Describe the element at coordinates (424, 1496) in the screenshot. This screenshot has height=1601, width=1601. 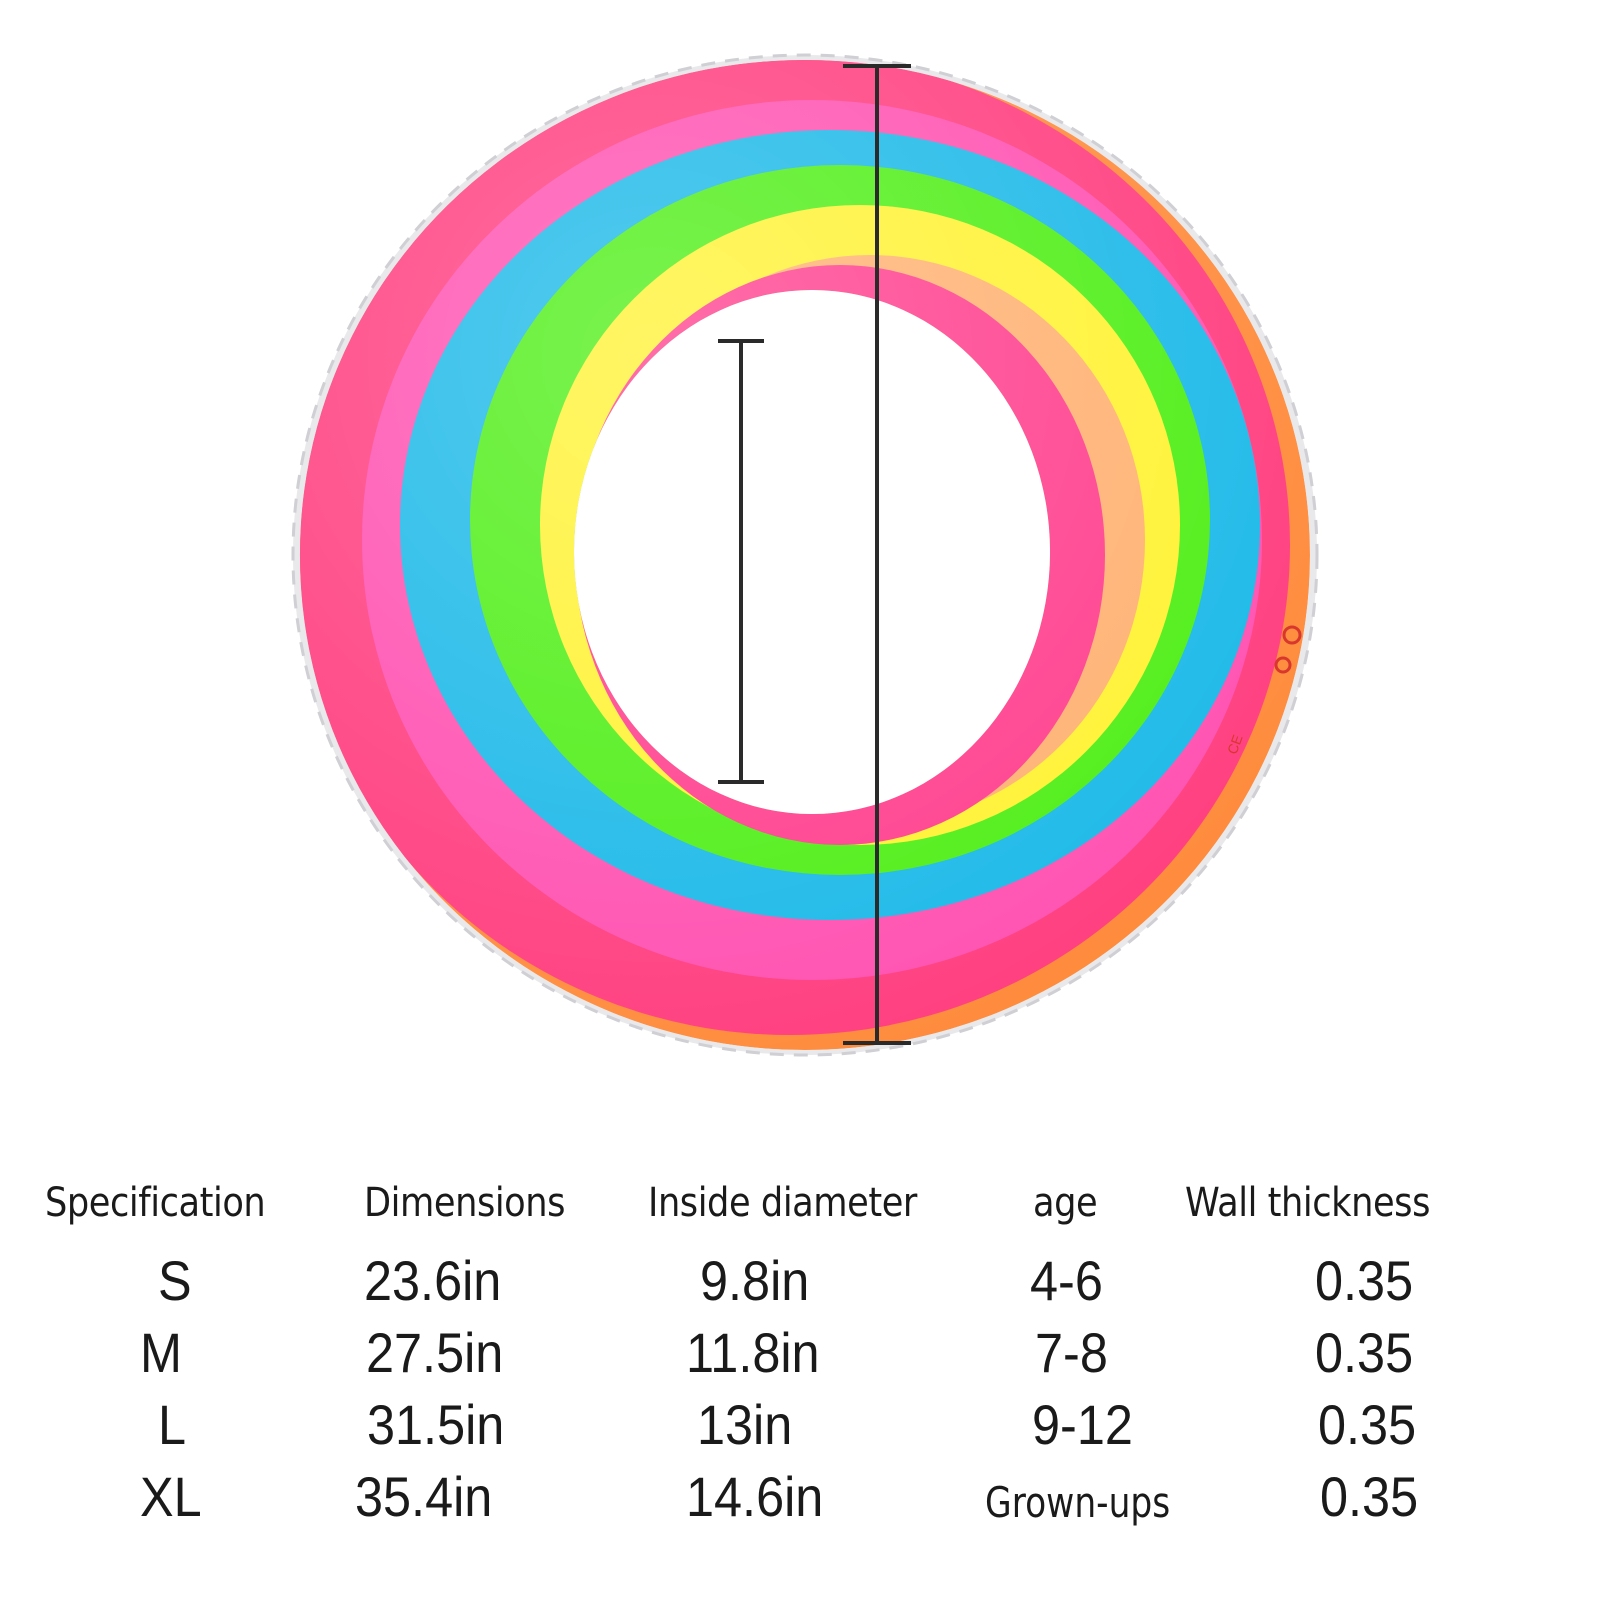
I see `cell-dimensions: 35.4in` at that location.